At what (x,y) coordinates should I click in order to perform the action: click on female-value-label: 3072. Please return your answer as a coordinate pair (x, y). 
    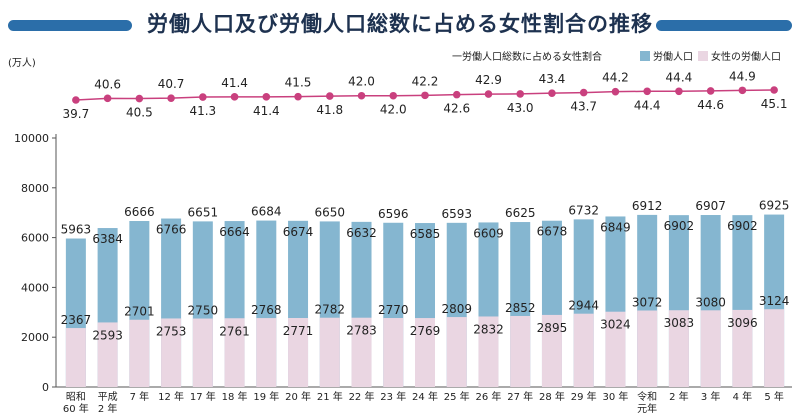
    Looking at the image, I should click on (647, 303).